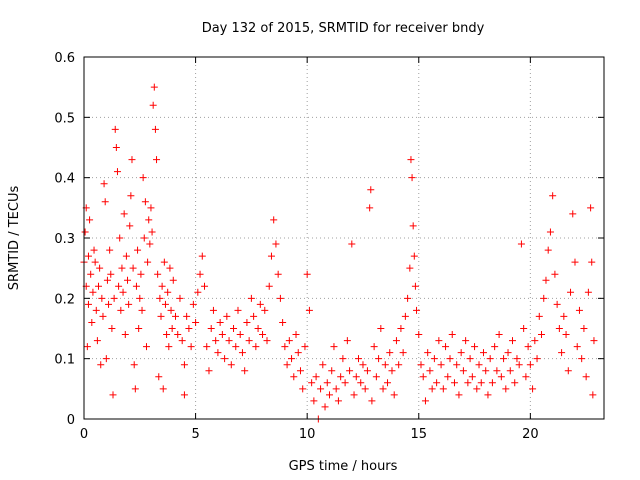 The width and height of the screenshot is (640, 480). What do you see at coordinates (343, 466) in the screenshot?
I see `x-axis-label: GPS time / hours` at bounding box center [343, 466].